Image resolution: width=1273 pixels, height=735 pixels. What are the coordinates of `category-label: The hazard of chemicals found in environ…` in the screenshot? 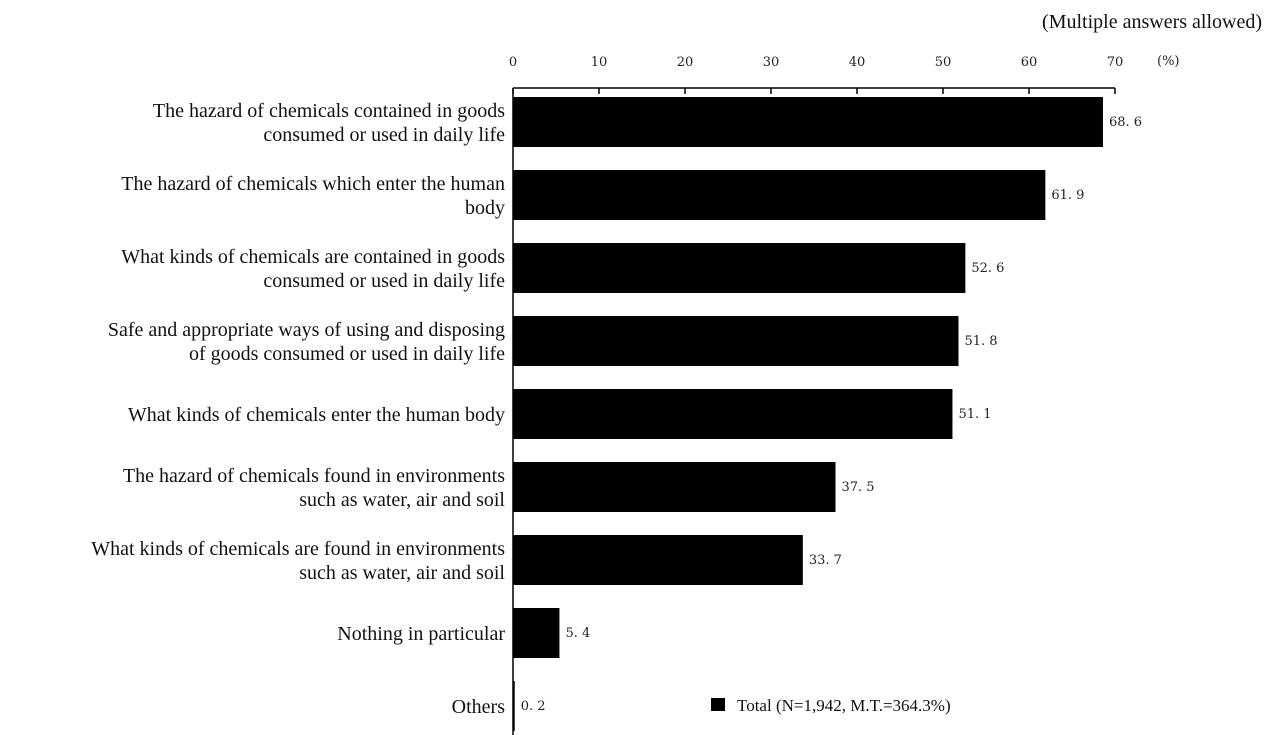 It's located at (314, 476).